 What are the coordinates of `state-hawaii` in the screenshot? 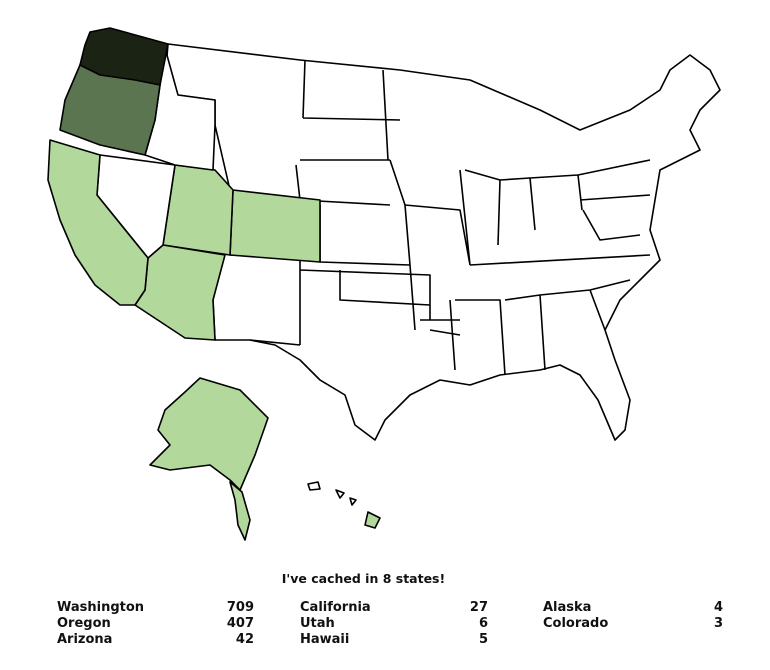 It's located at (372, 520).